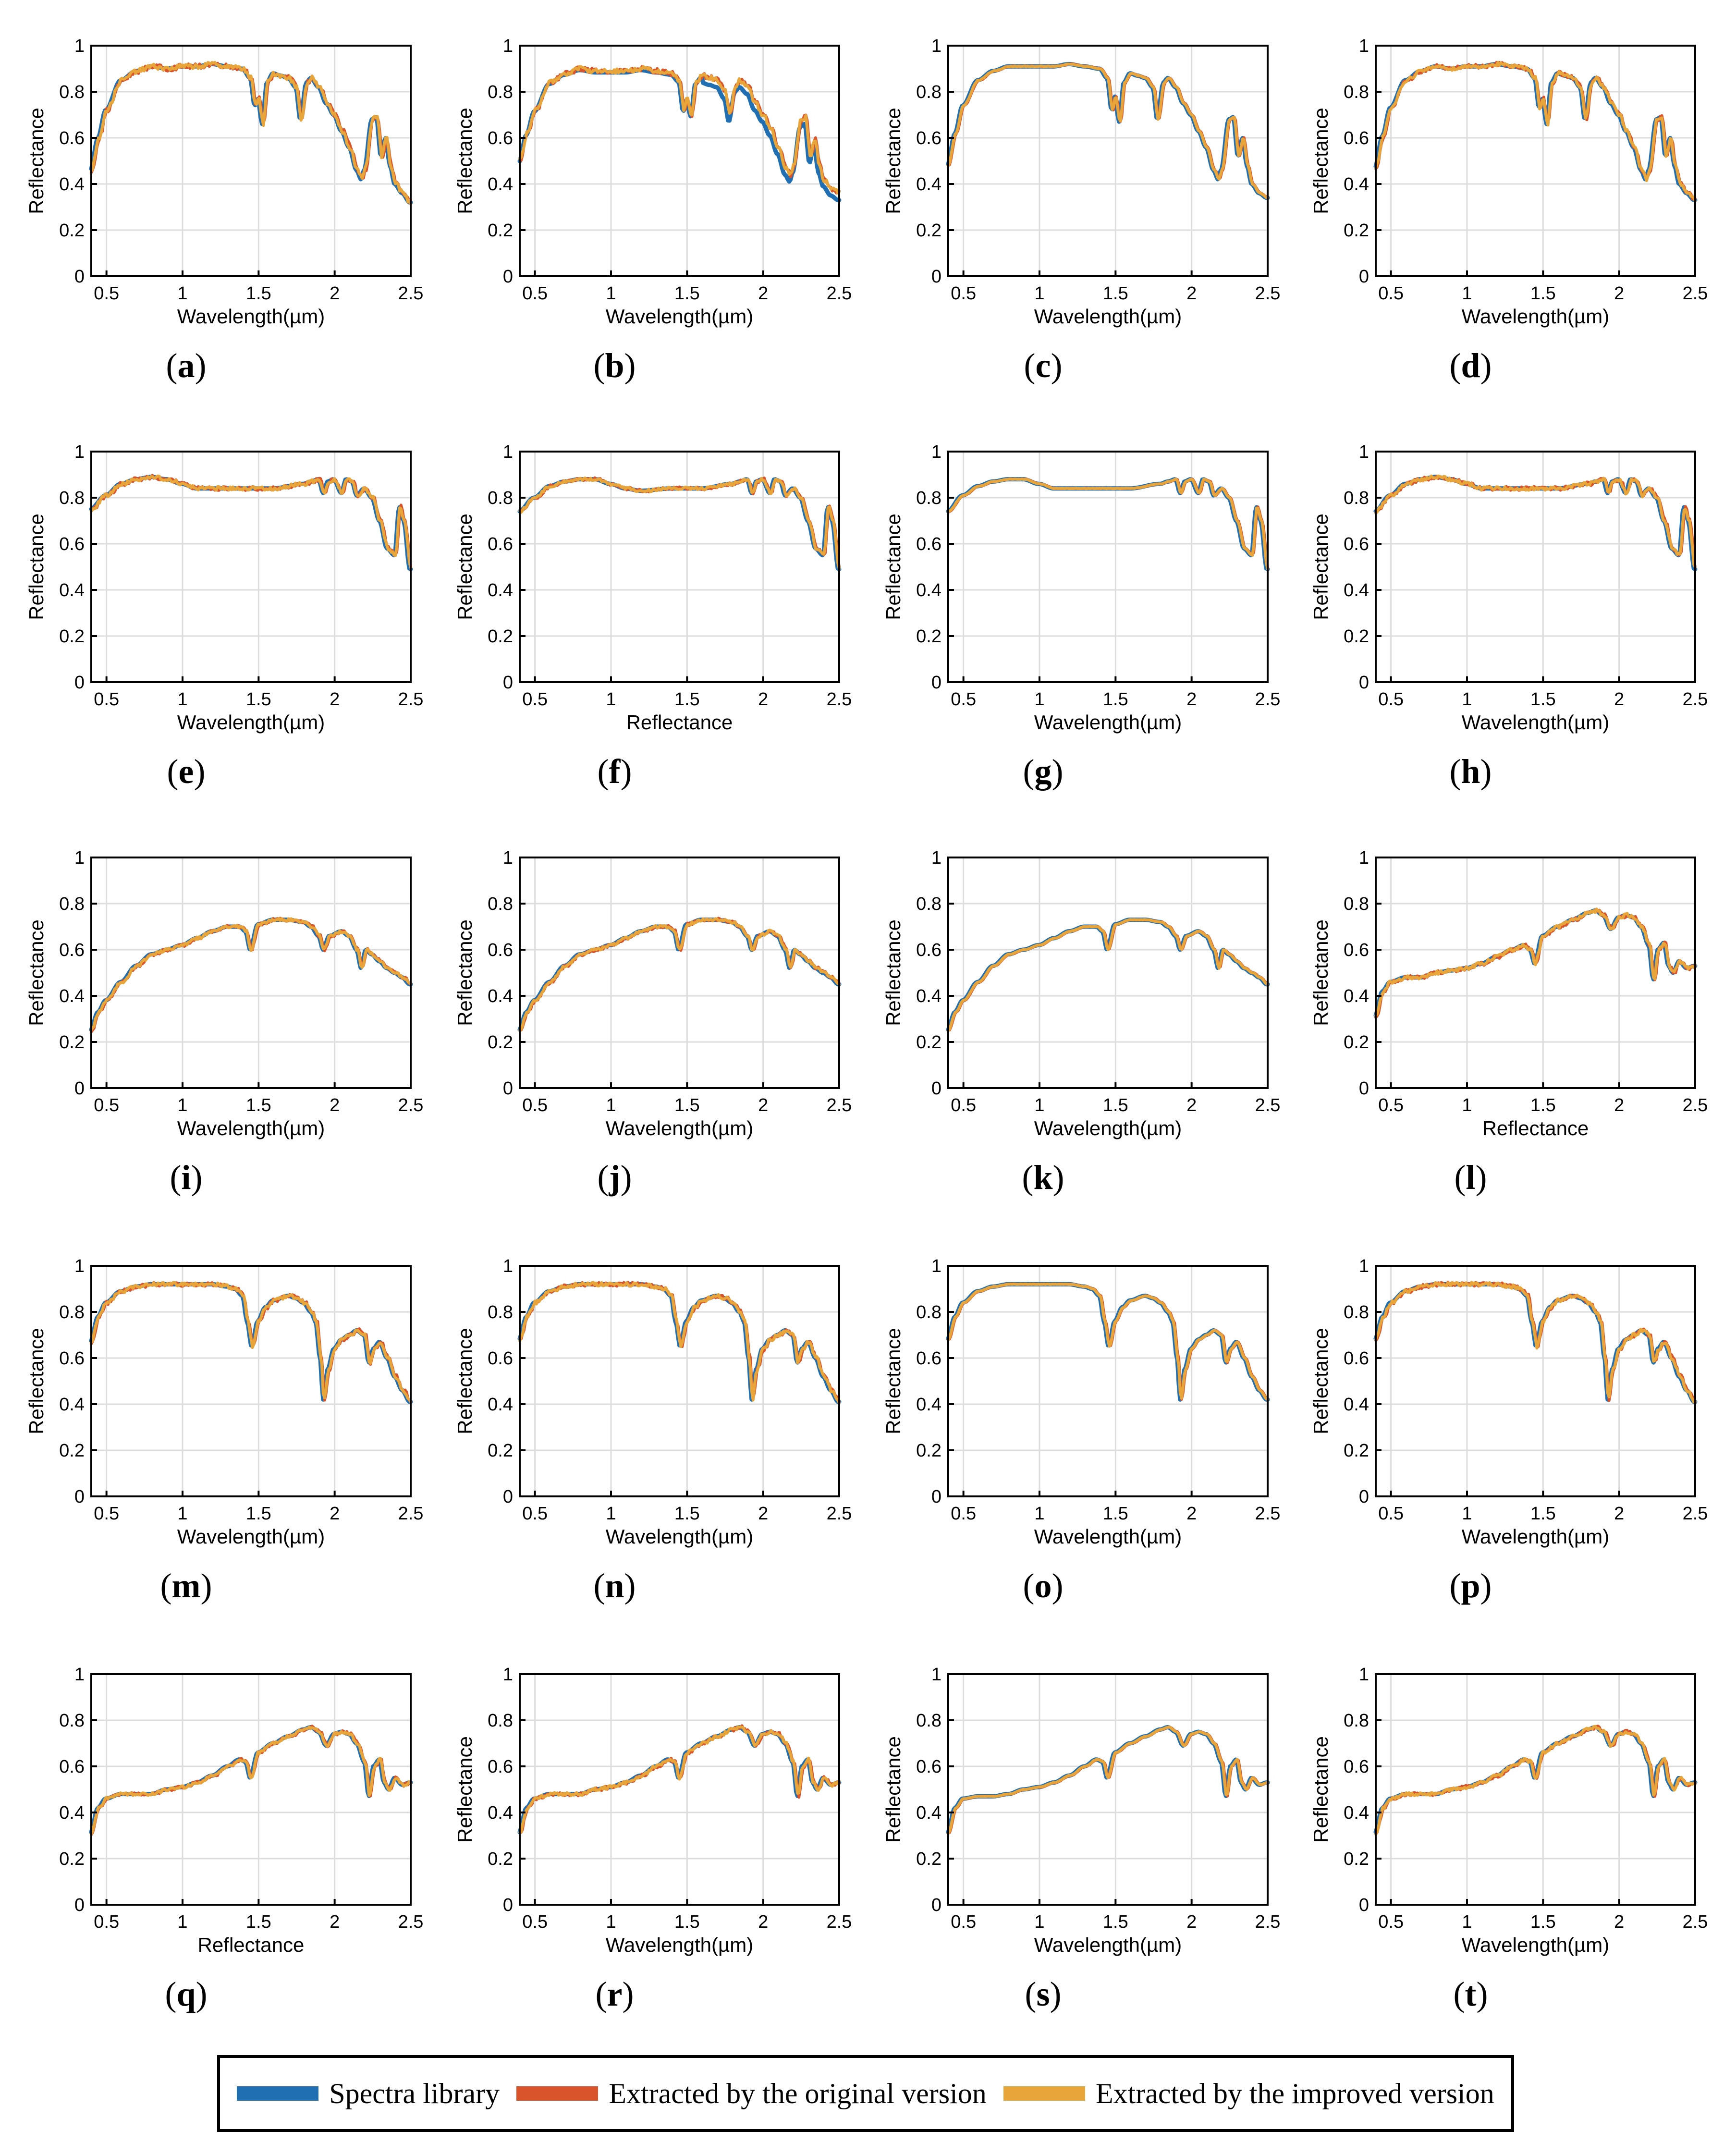  What do you see at coordinates (1471, 1177) in the screenshot?
I see `panel-caption: (l)` at bounding box center [1471, 1177].